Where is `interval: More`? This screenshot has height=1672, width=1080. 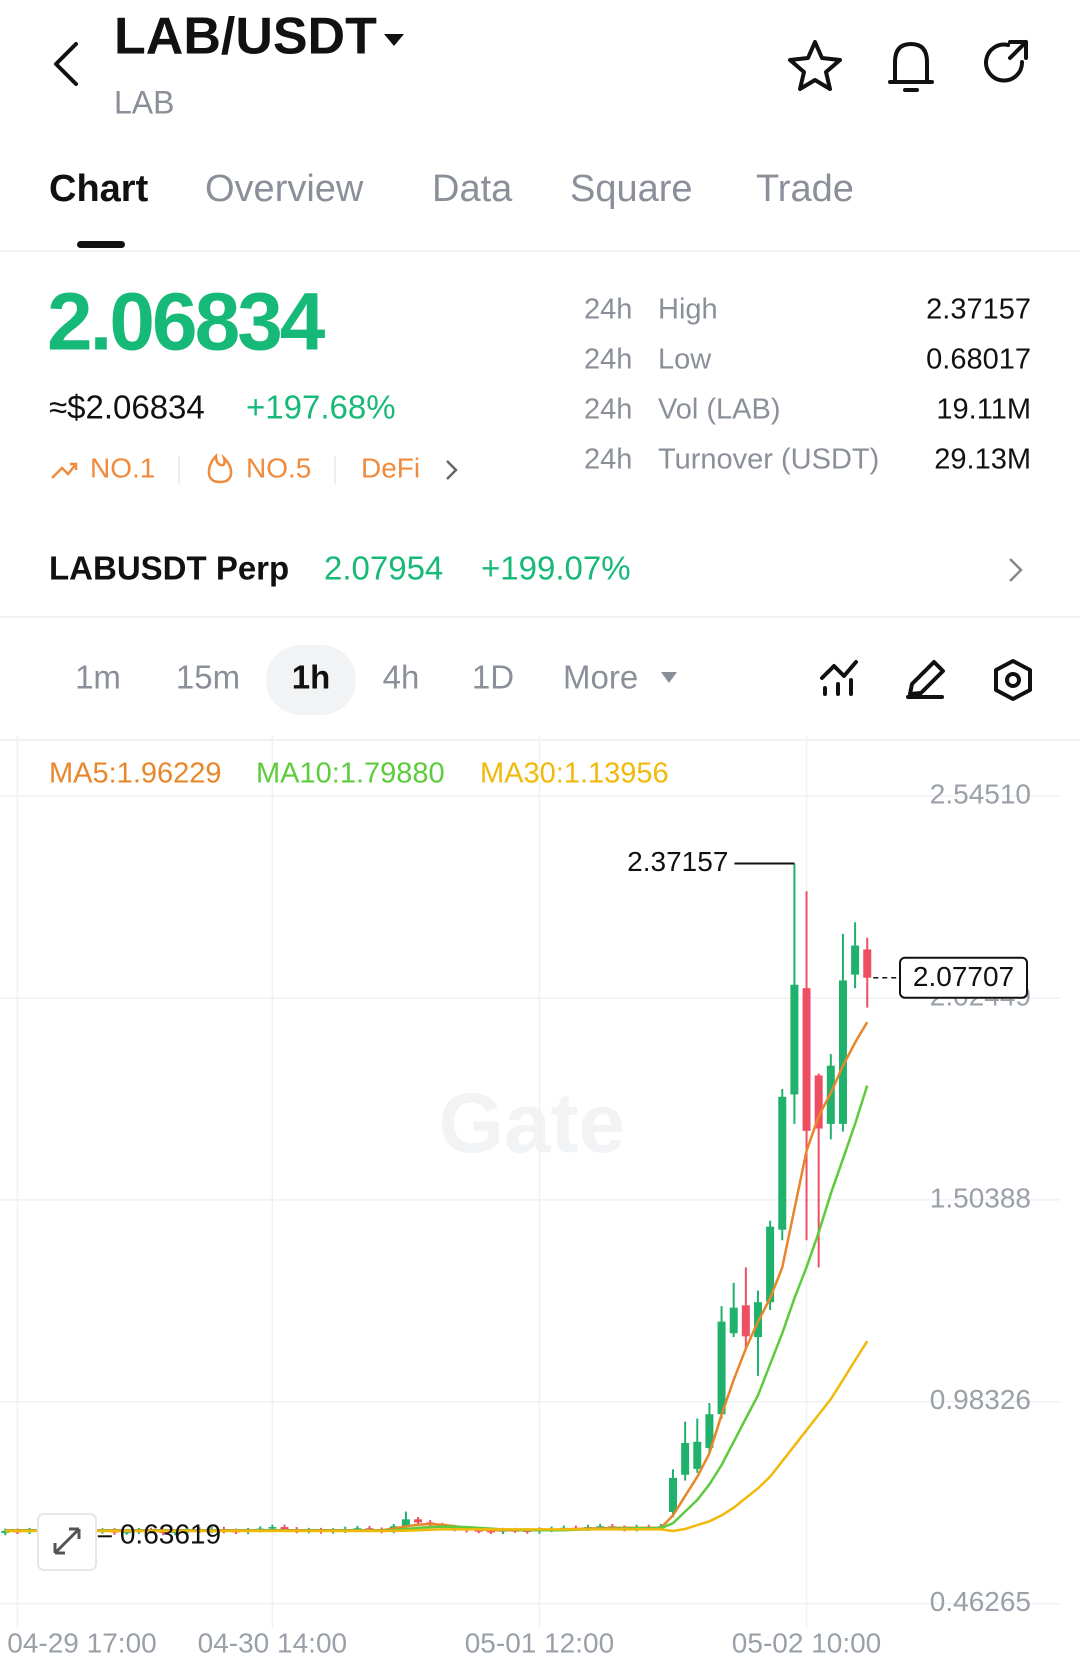
interval: More is located at coordinates (600, 677).